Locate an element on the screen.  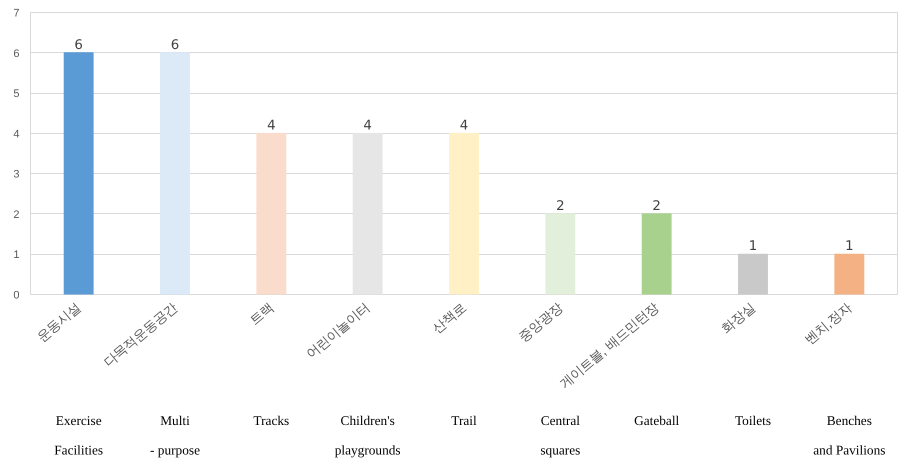
x-tick-label: 트랙 is located at coordinates (261, 314).